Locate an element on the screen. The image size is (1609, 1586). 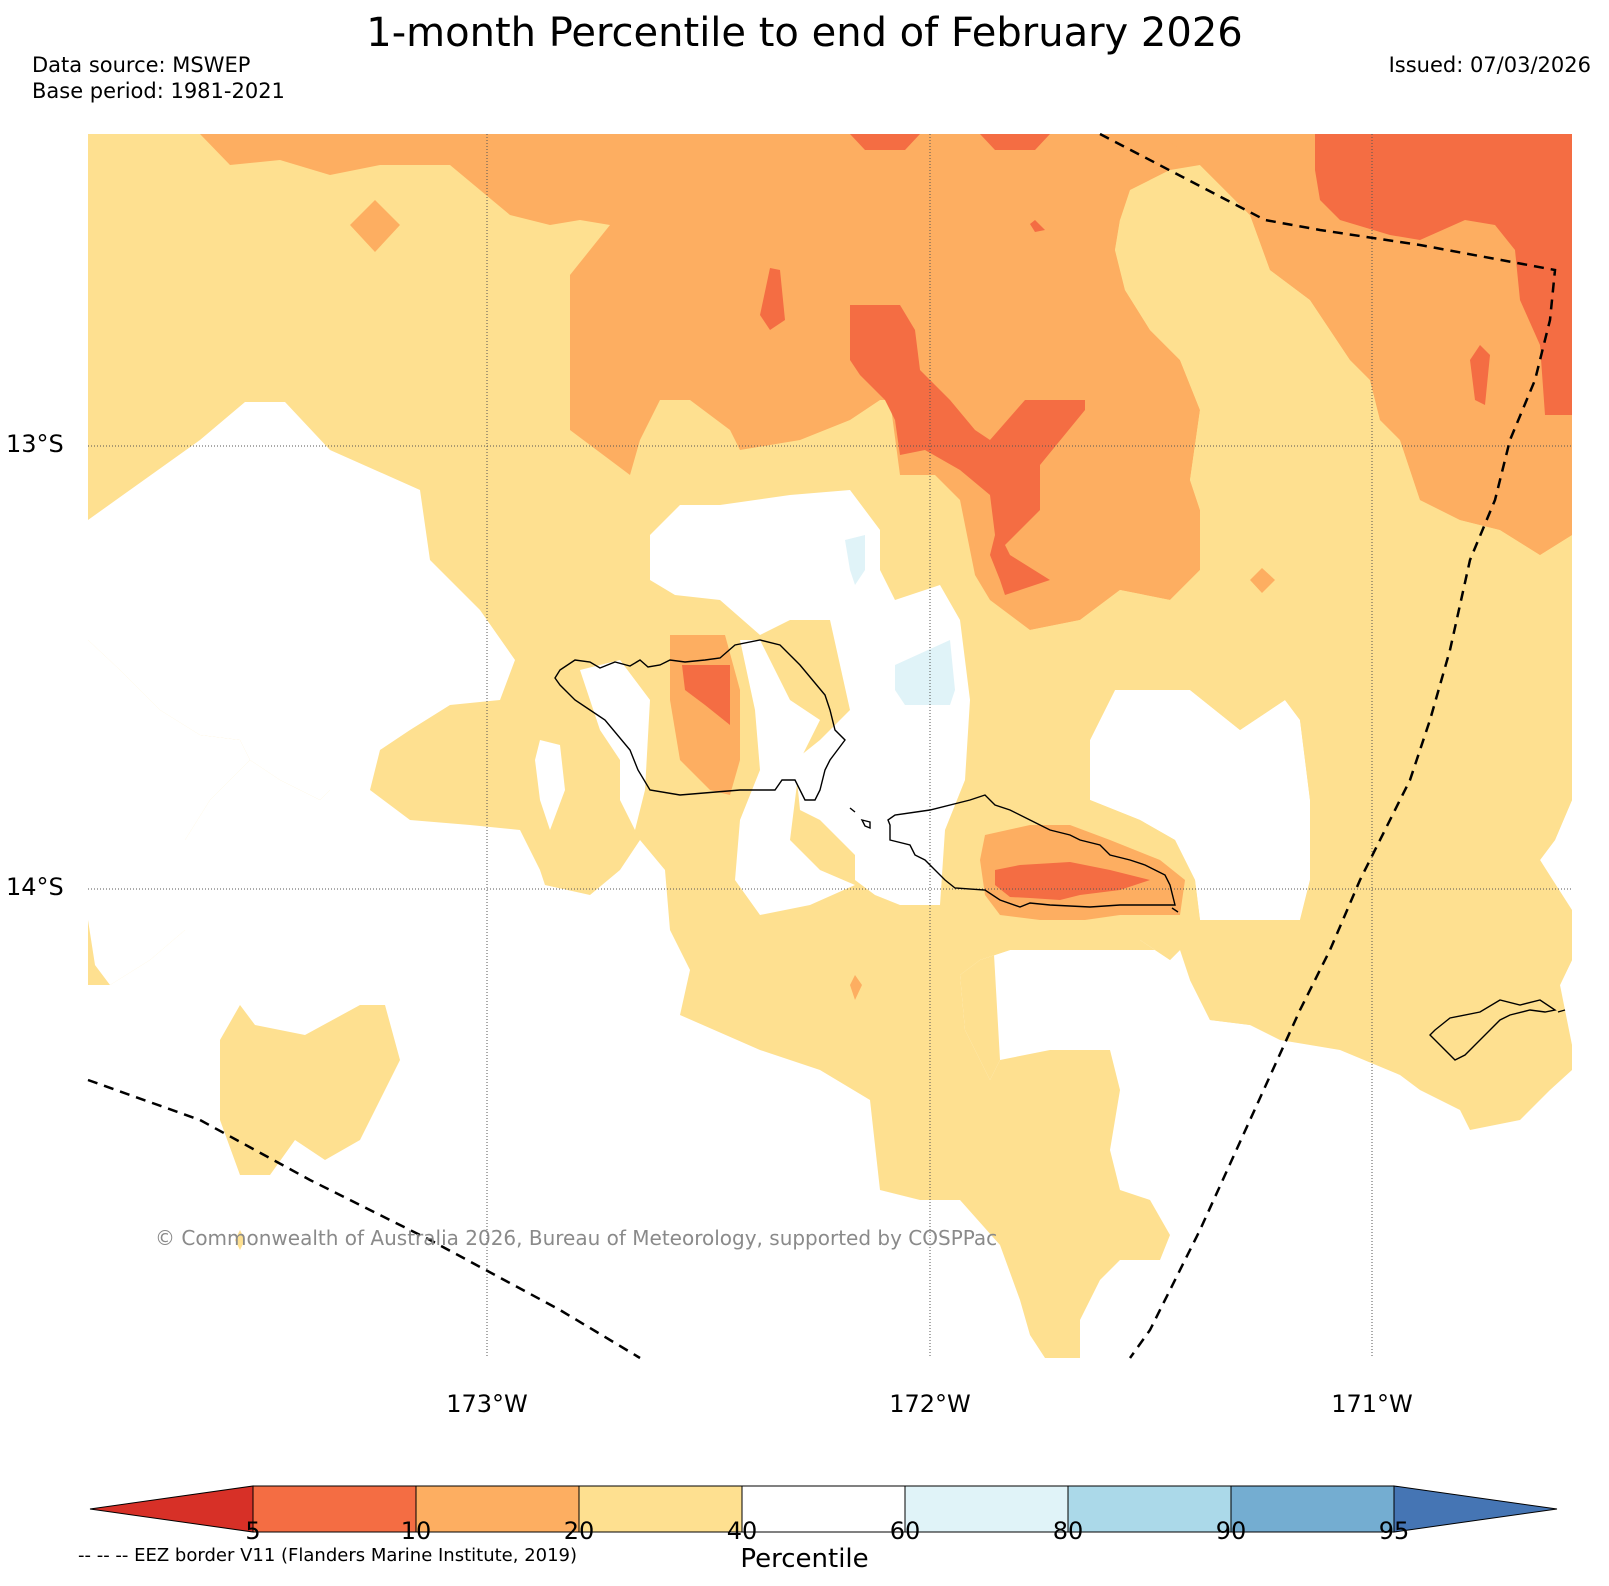
region-10-20-ne is located at coordinates (1366, 344).